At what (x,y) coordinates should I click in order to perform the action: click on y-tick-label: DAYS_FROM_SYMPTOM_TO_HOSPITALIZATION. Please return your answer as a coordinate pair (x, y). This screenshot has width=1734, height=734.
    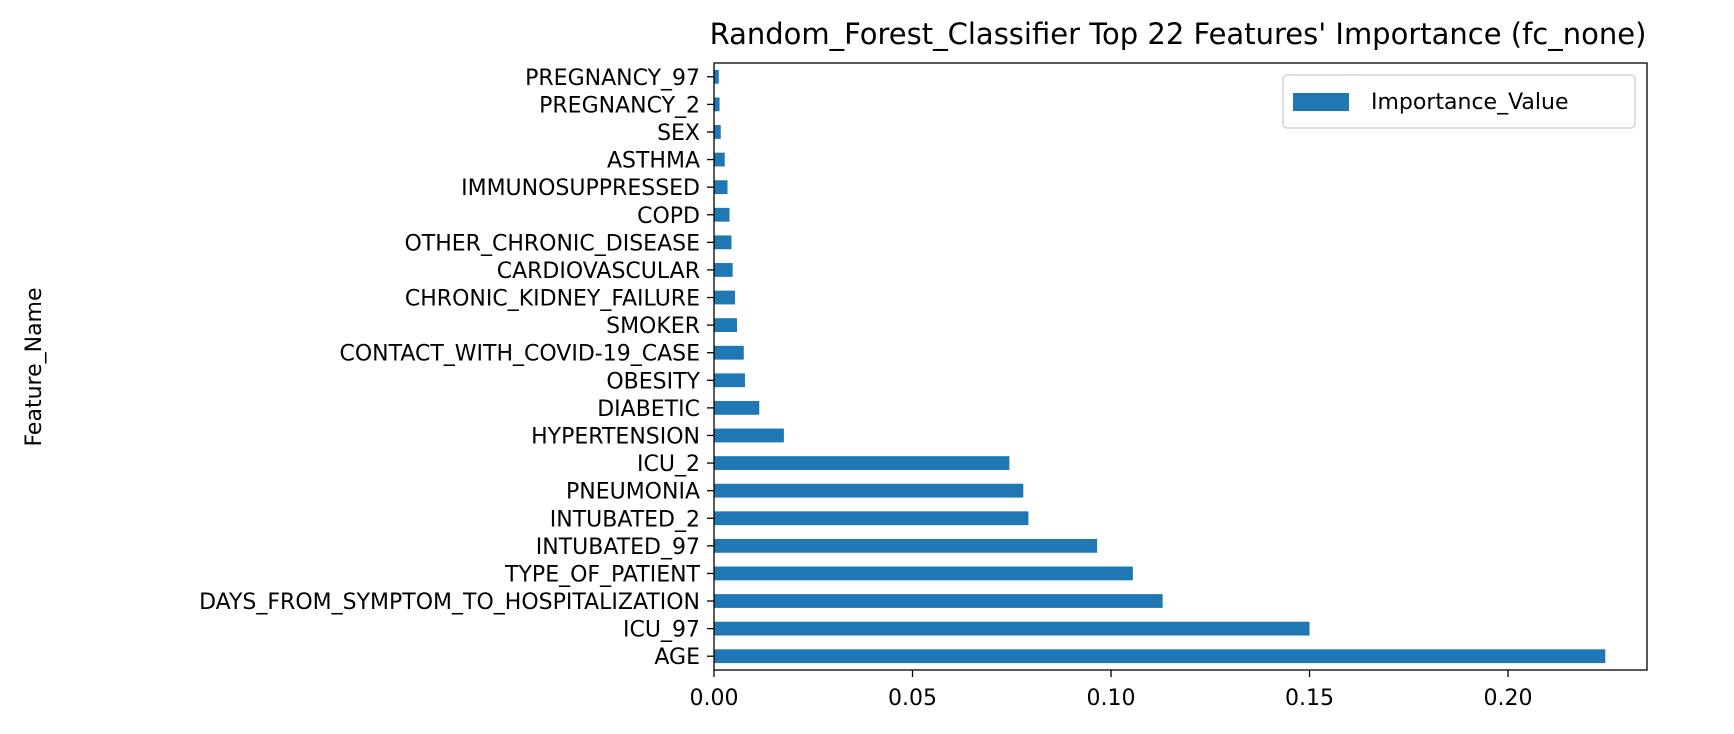
    Looking at the image, I should click on (449, 602).